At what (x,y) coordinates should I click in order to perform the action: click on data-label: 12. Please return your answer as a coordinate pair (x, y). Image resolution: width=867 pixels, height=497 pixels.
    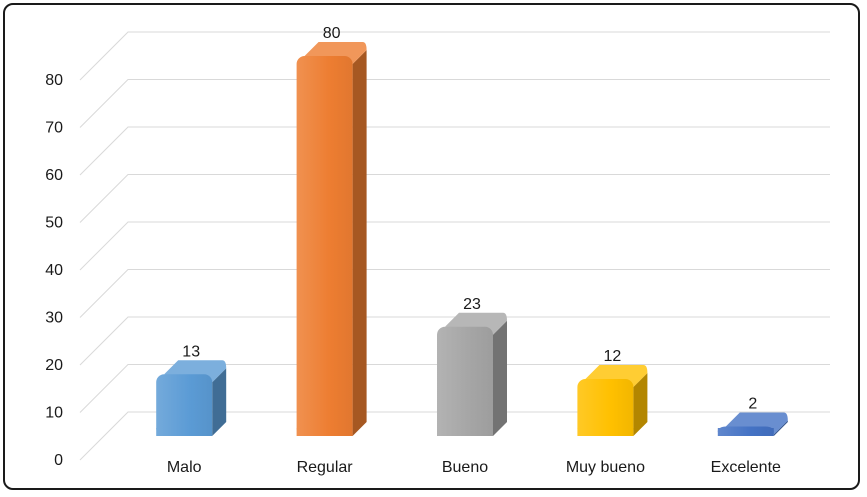
    Looking at the image, I should click on (613, 356).